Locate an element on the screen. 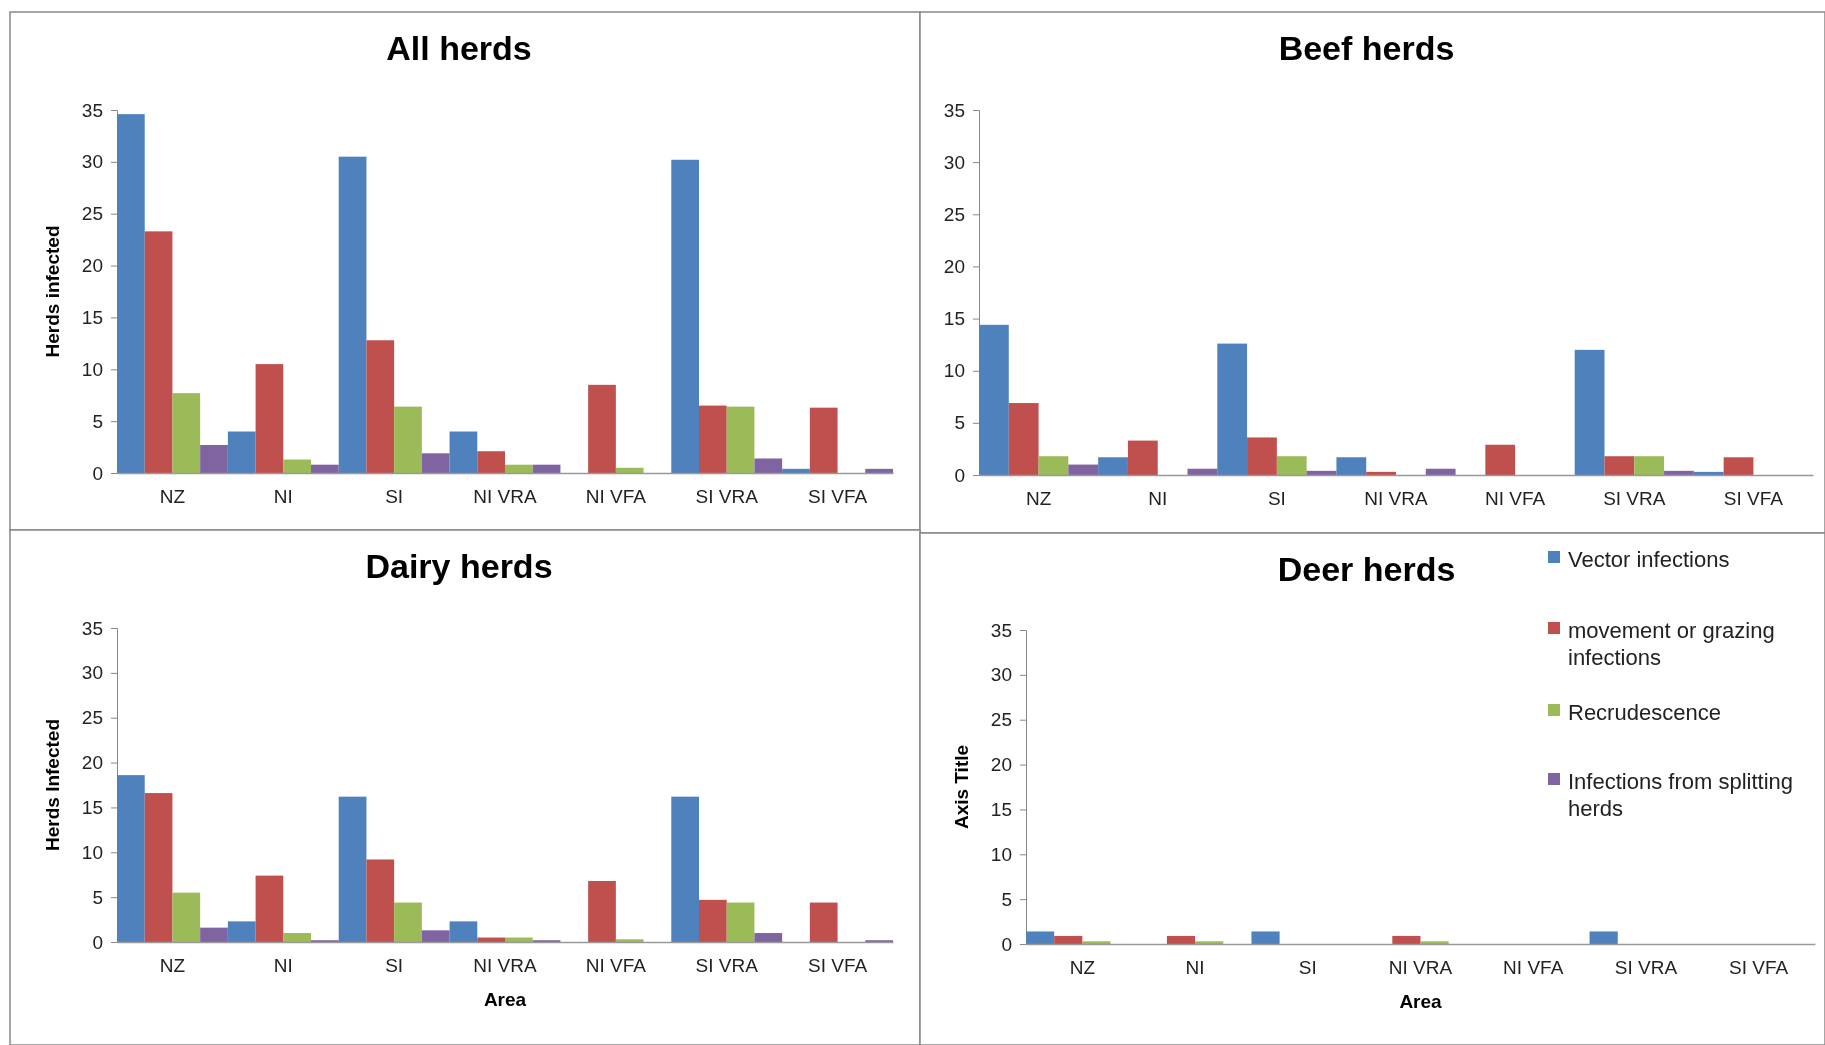 The height and width of the screenshot is (1045, 1825). y-axis-title: Herds Infected is located at coordinates (52, 785).